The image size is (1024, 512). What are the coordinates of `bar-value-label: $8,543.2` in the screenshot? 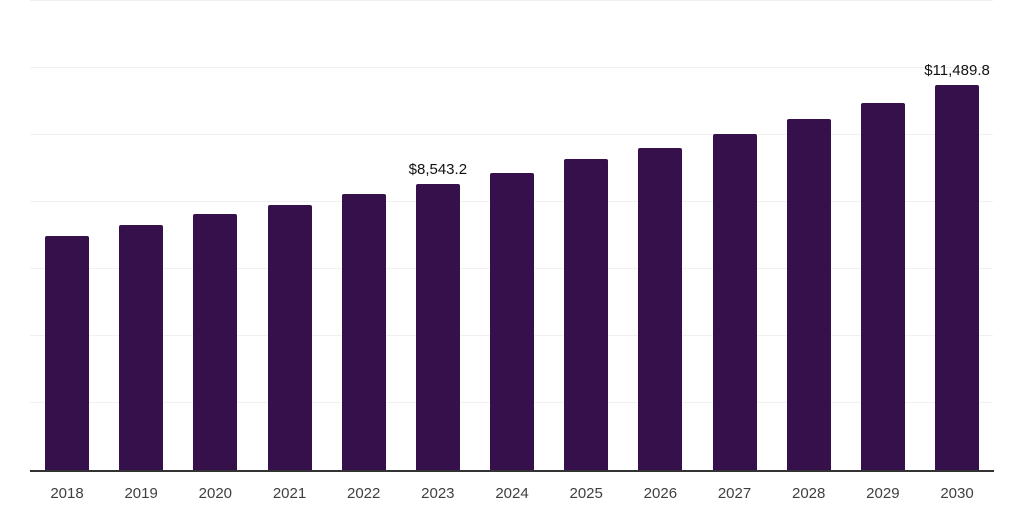 It's located at (438, 169).